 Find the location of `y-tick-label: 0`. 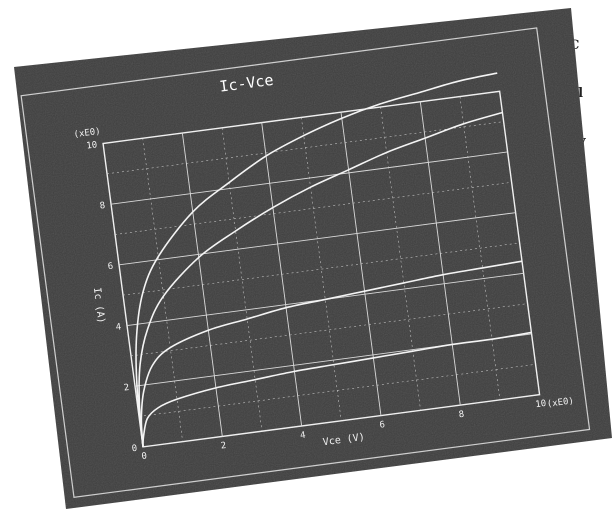

y-tick-label: 0 is located at coordinates (134, 449).